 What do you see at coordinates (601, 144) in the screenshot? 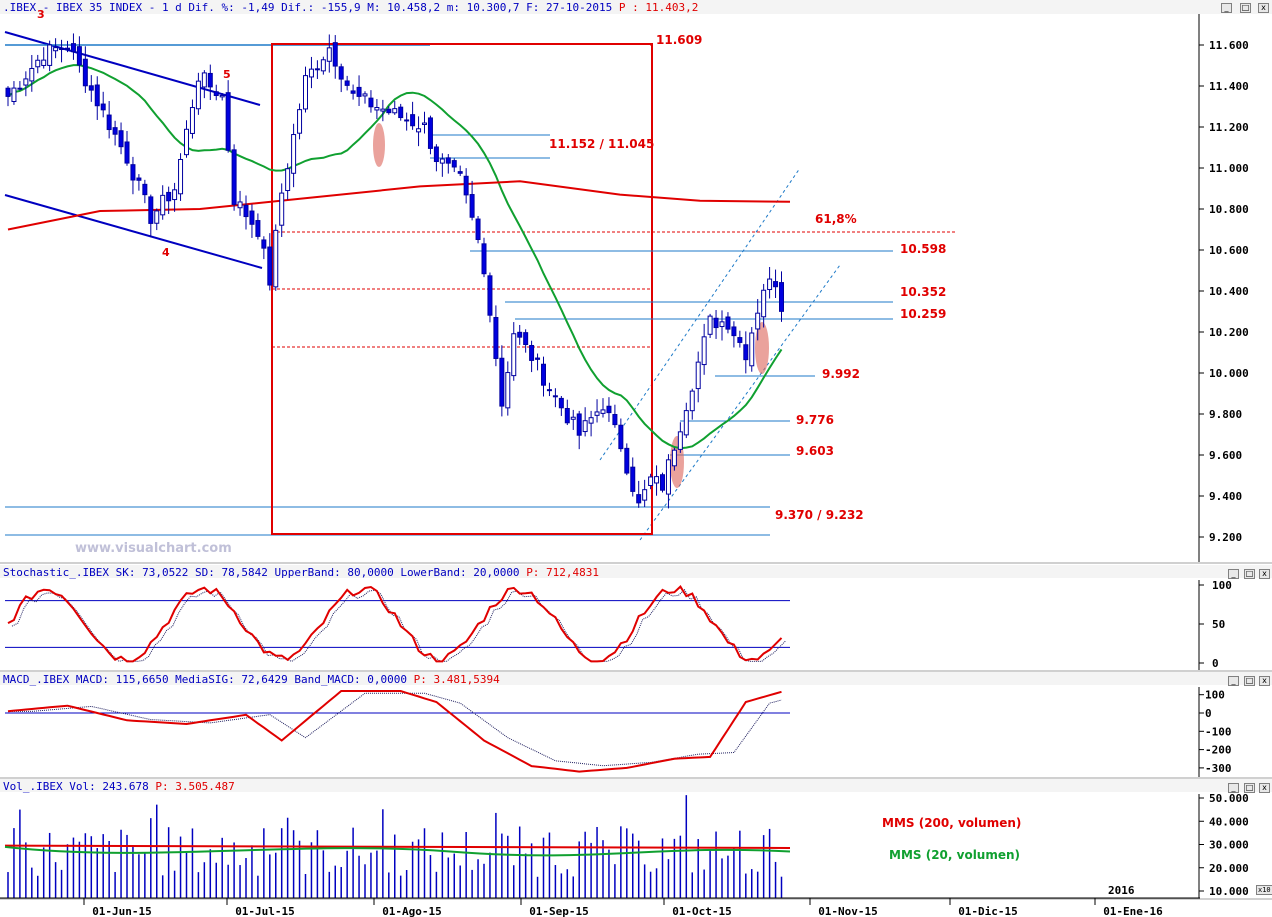
I see `level-label: 11.152 / 11.045` at bounding box center [601, 144].